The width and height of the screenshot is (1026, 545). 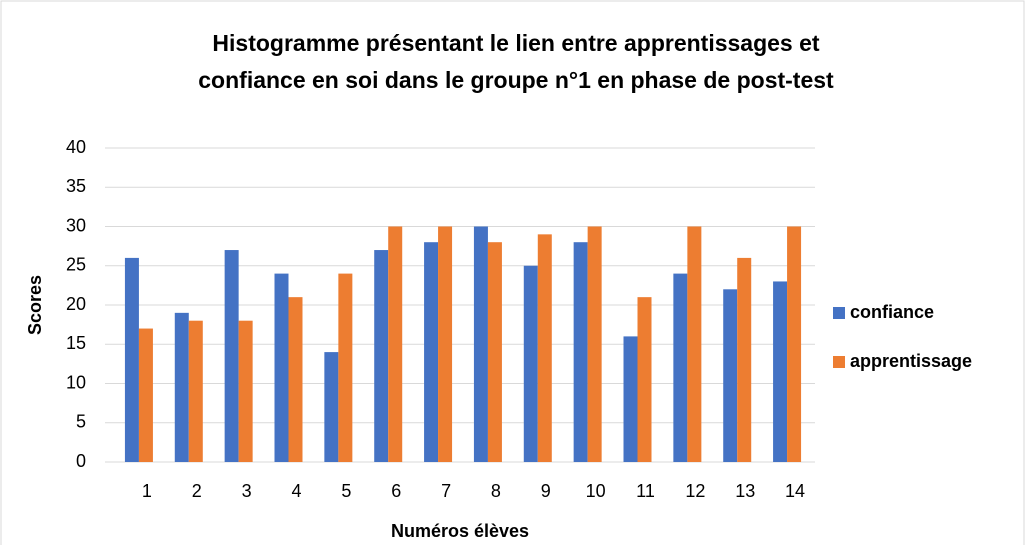 I want to click on y-tick-label: 25, so click(x=76, y=265).